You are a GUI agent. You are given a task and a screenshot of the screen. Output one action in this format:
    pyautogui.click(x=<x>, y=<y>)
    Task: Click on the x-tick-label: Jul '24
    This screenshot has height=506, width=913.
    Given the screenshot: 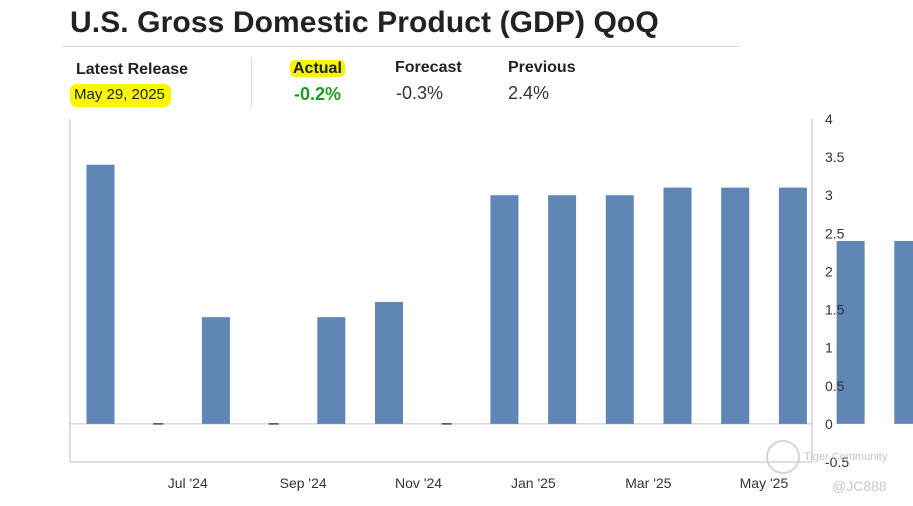 What is the action you would take?
    pyautogui.click(x=188, y=483)
    